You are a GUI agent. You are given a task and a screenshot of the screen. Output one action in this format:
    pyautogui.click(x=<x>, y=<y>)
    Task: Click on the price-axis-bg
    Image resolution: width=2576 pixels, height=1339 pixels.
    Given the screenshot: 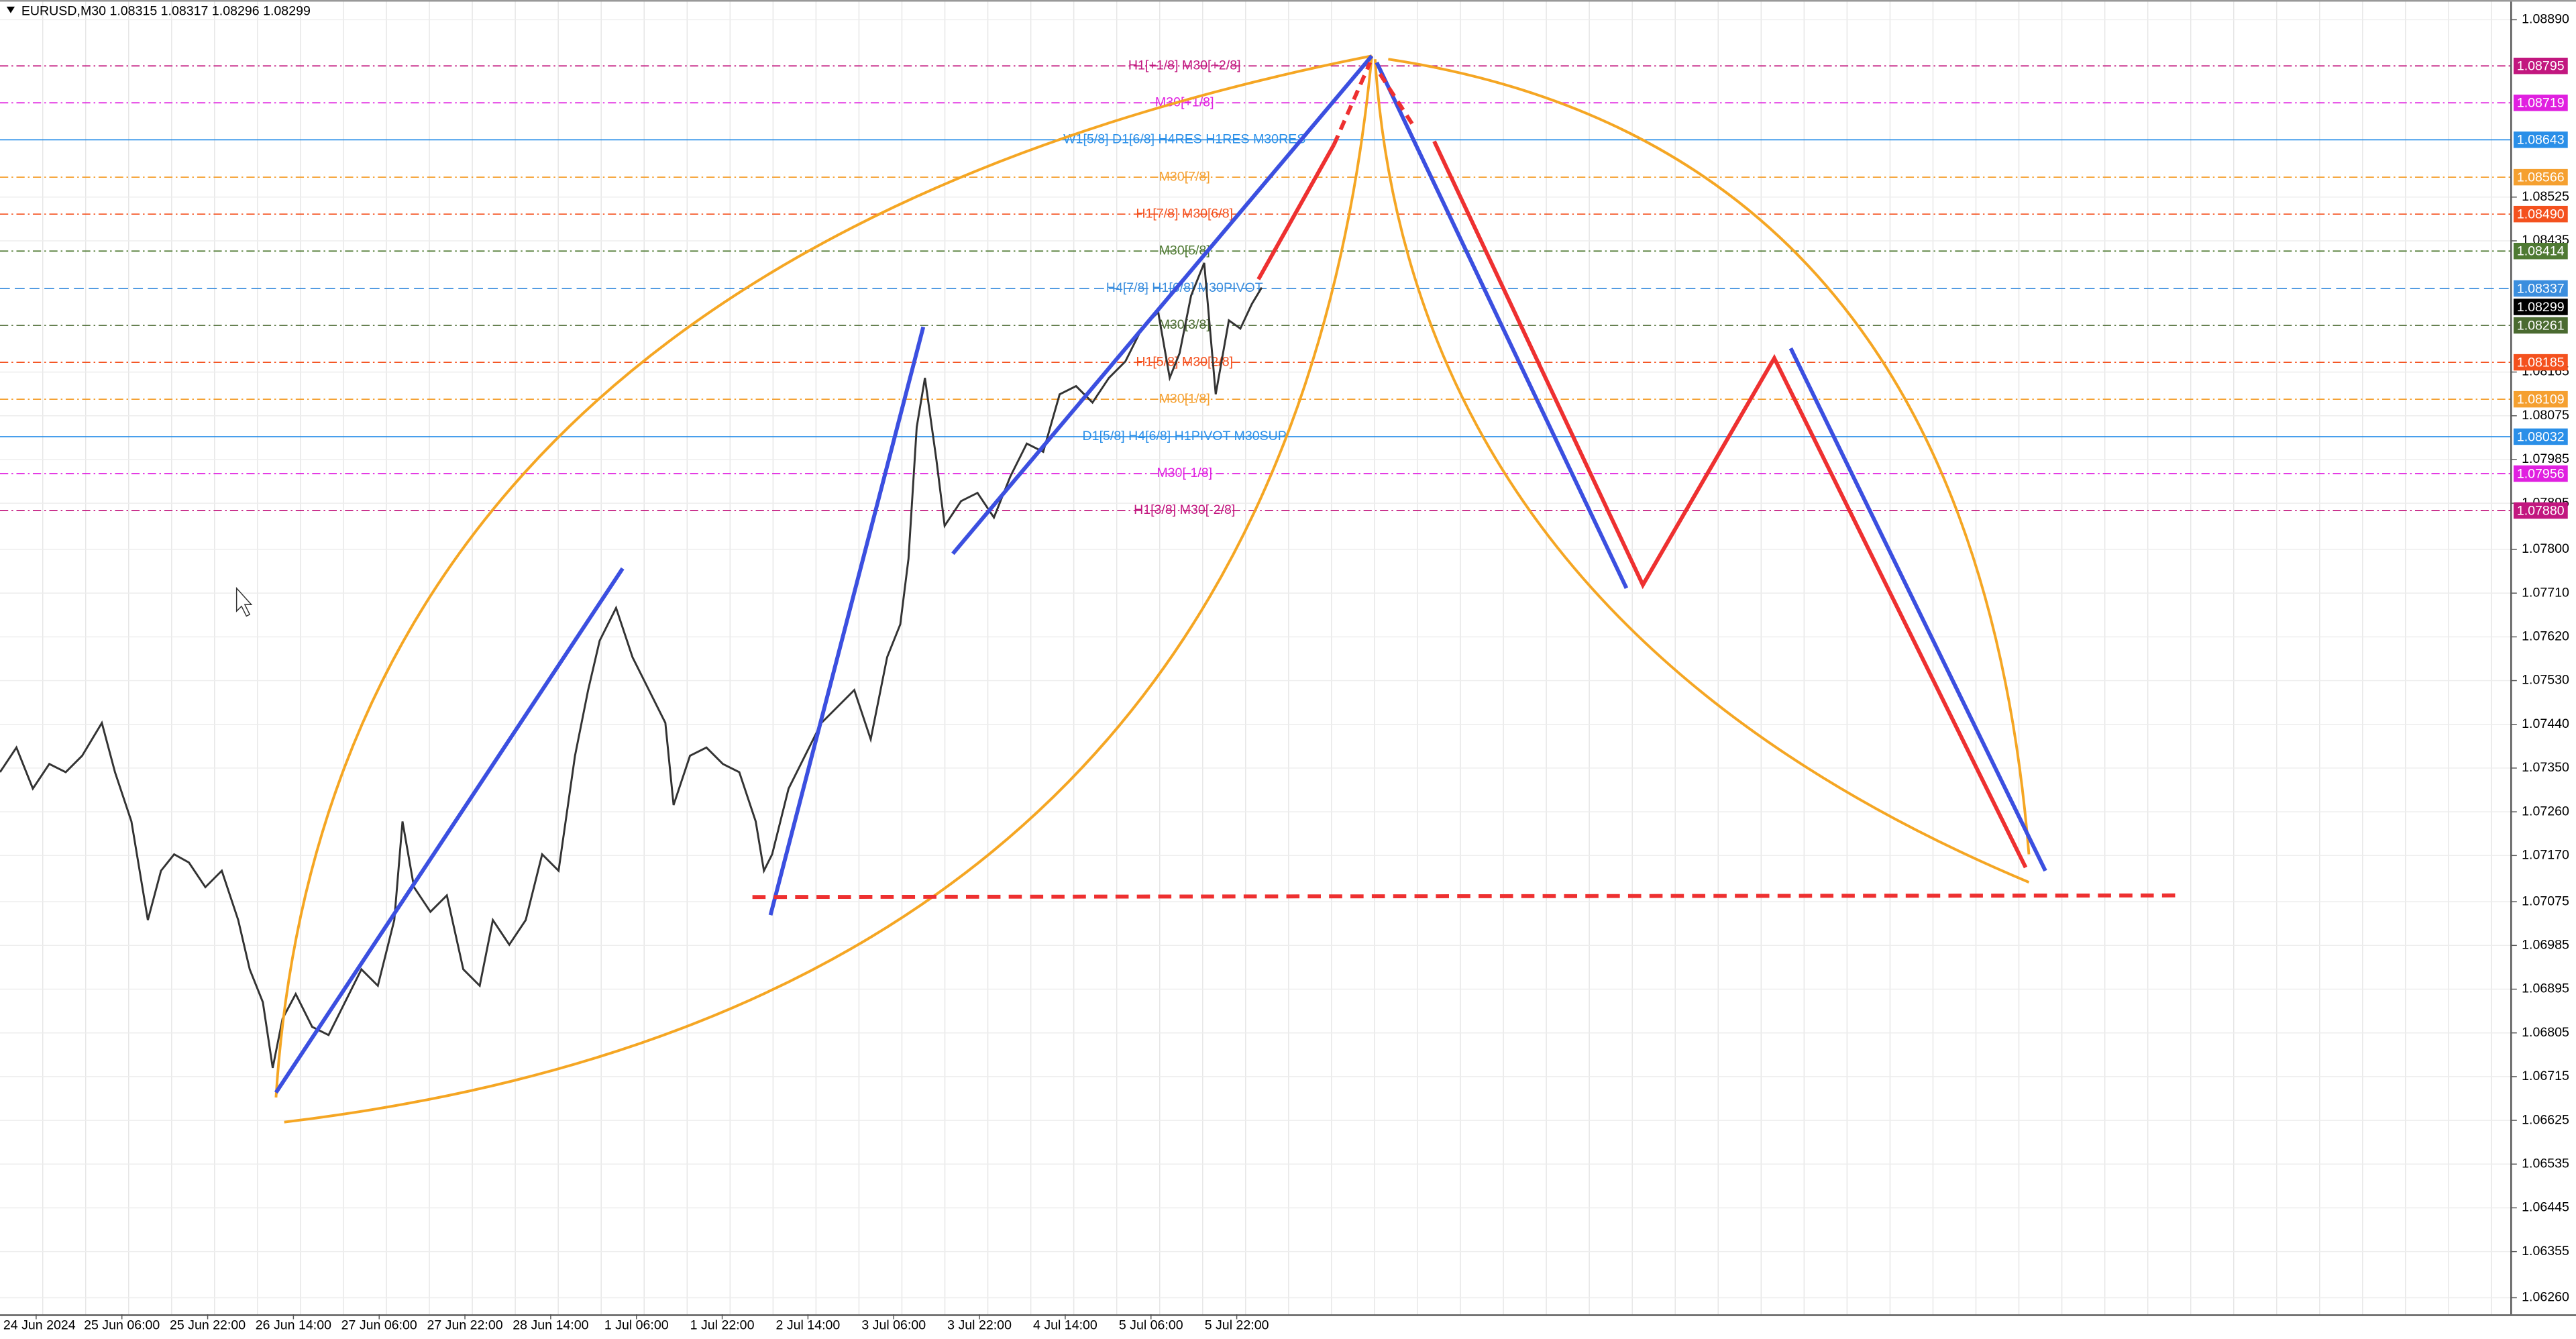 What is the action you would take?
    pyautogui.click(x=2544, y=669)
    